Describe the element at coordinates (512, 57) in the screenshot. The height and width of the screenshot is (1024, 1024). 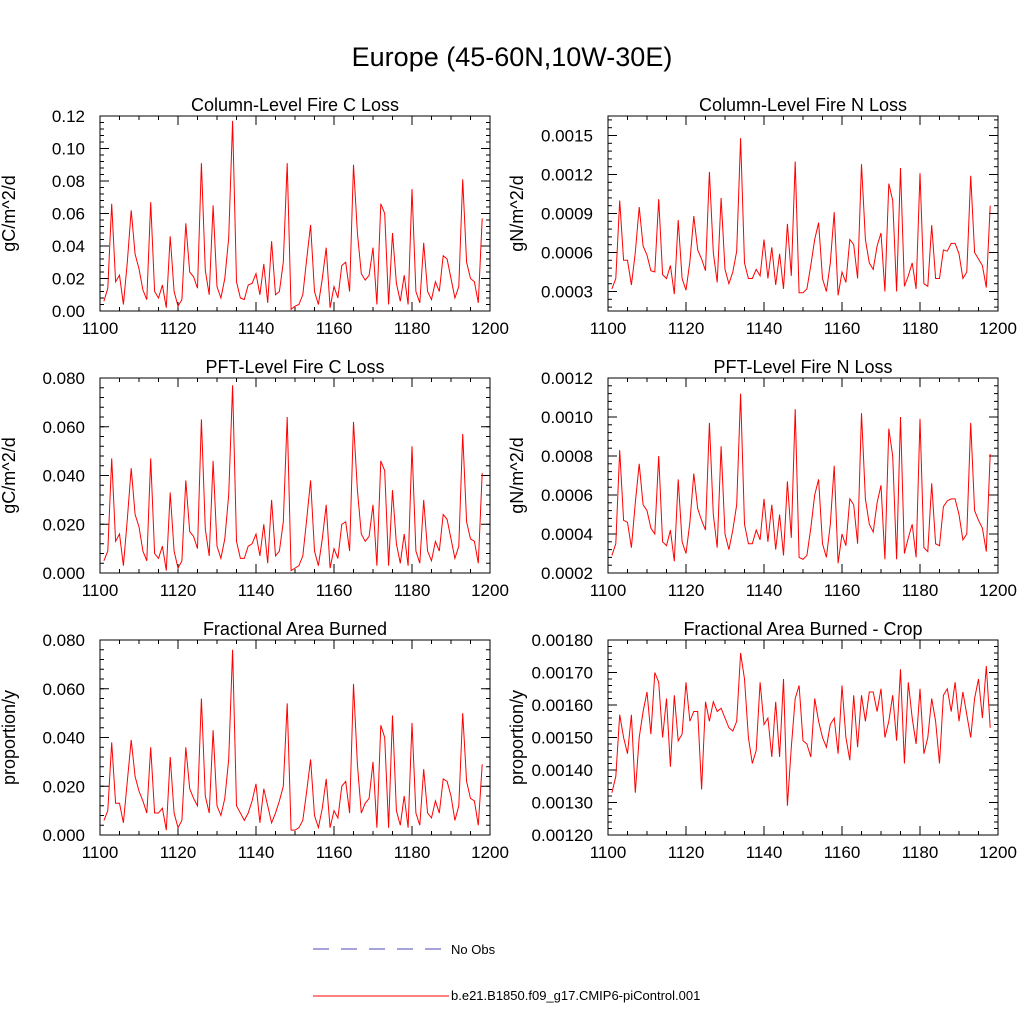
I see `page-title: Europe (45-60N,10W-30E)` at that location.